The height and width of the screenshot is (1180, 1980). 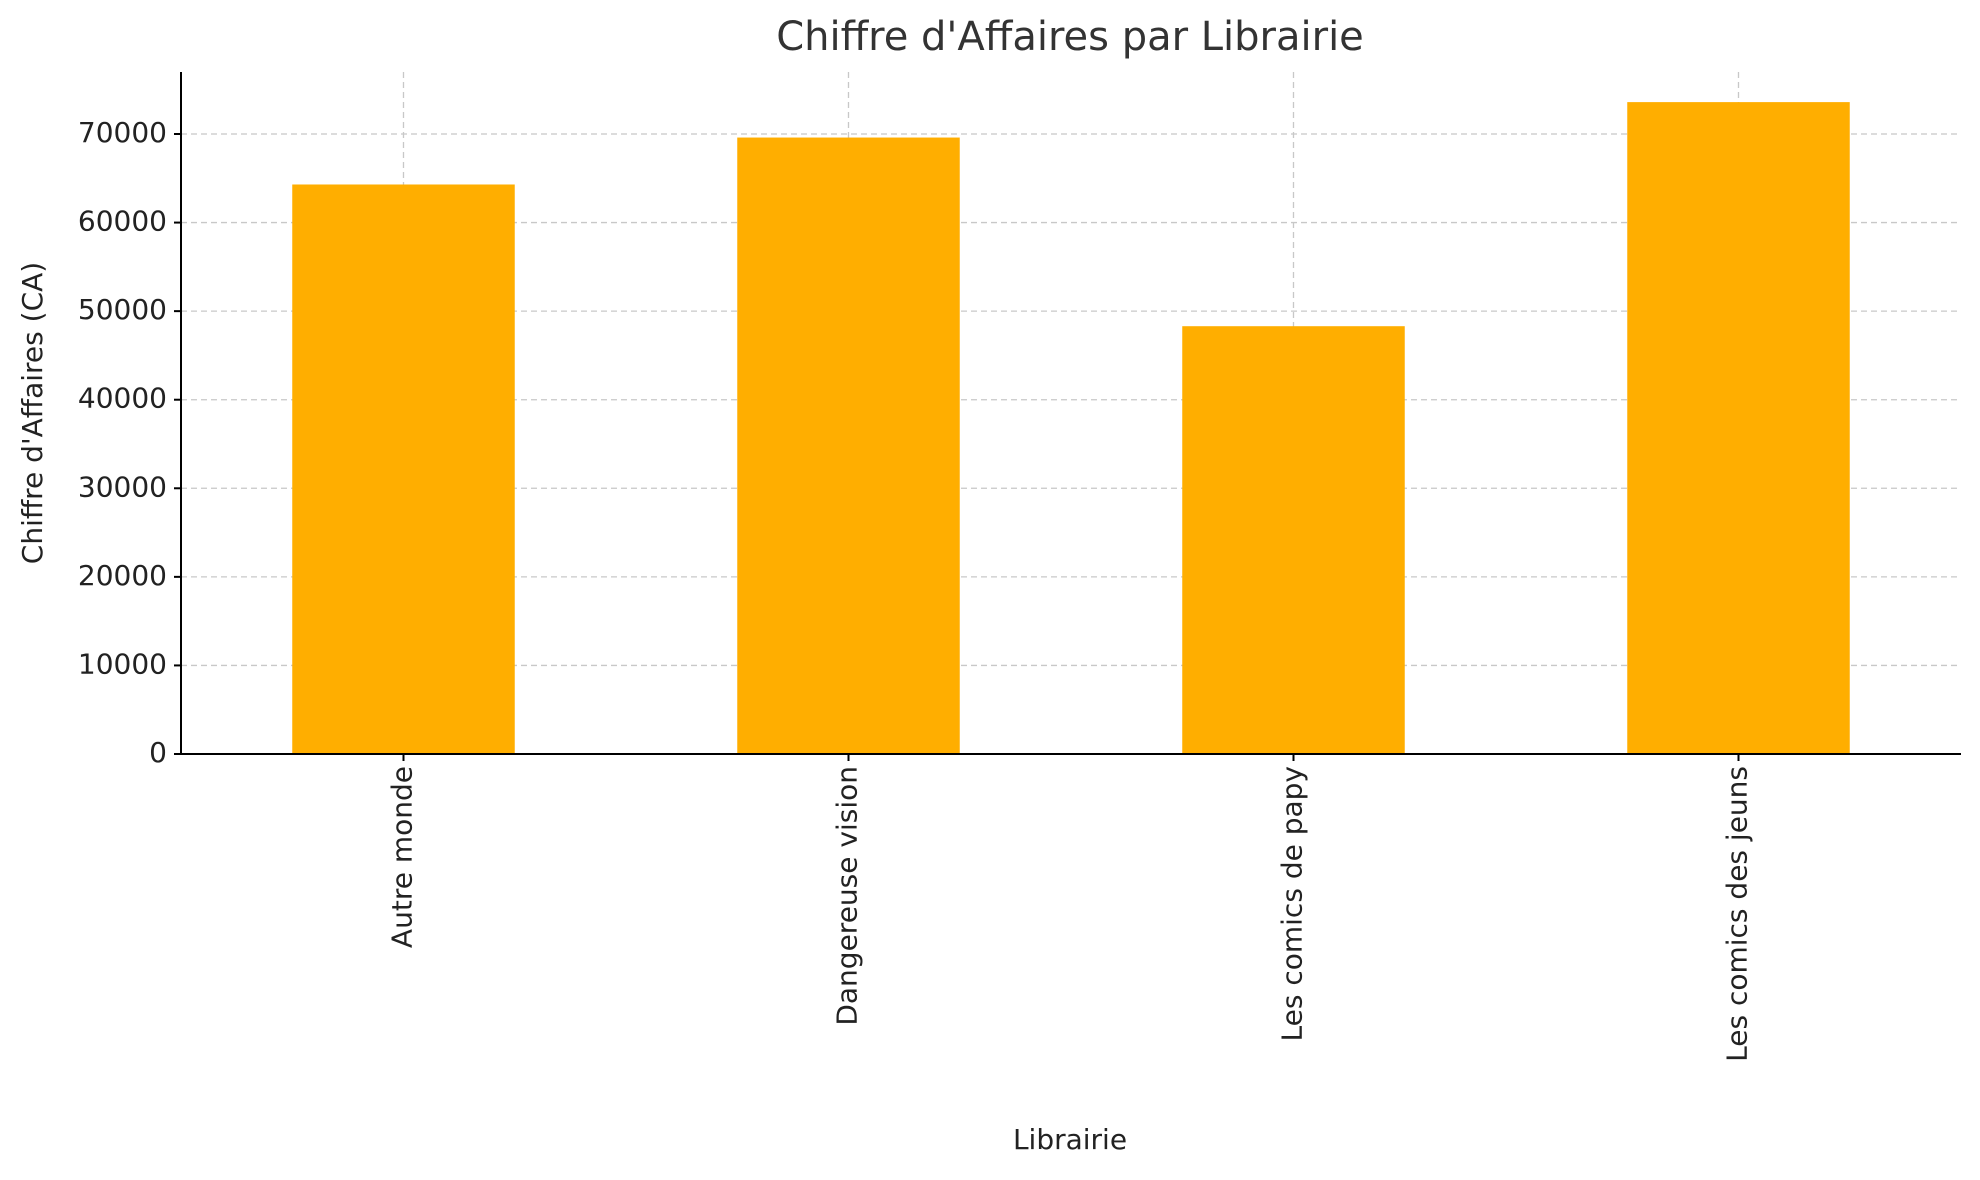 What do you see at coordinates (122, 663) in the screenshot?
I see `y-tick-label: 10000` at bounding box center [122, 663].